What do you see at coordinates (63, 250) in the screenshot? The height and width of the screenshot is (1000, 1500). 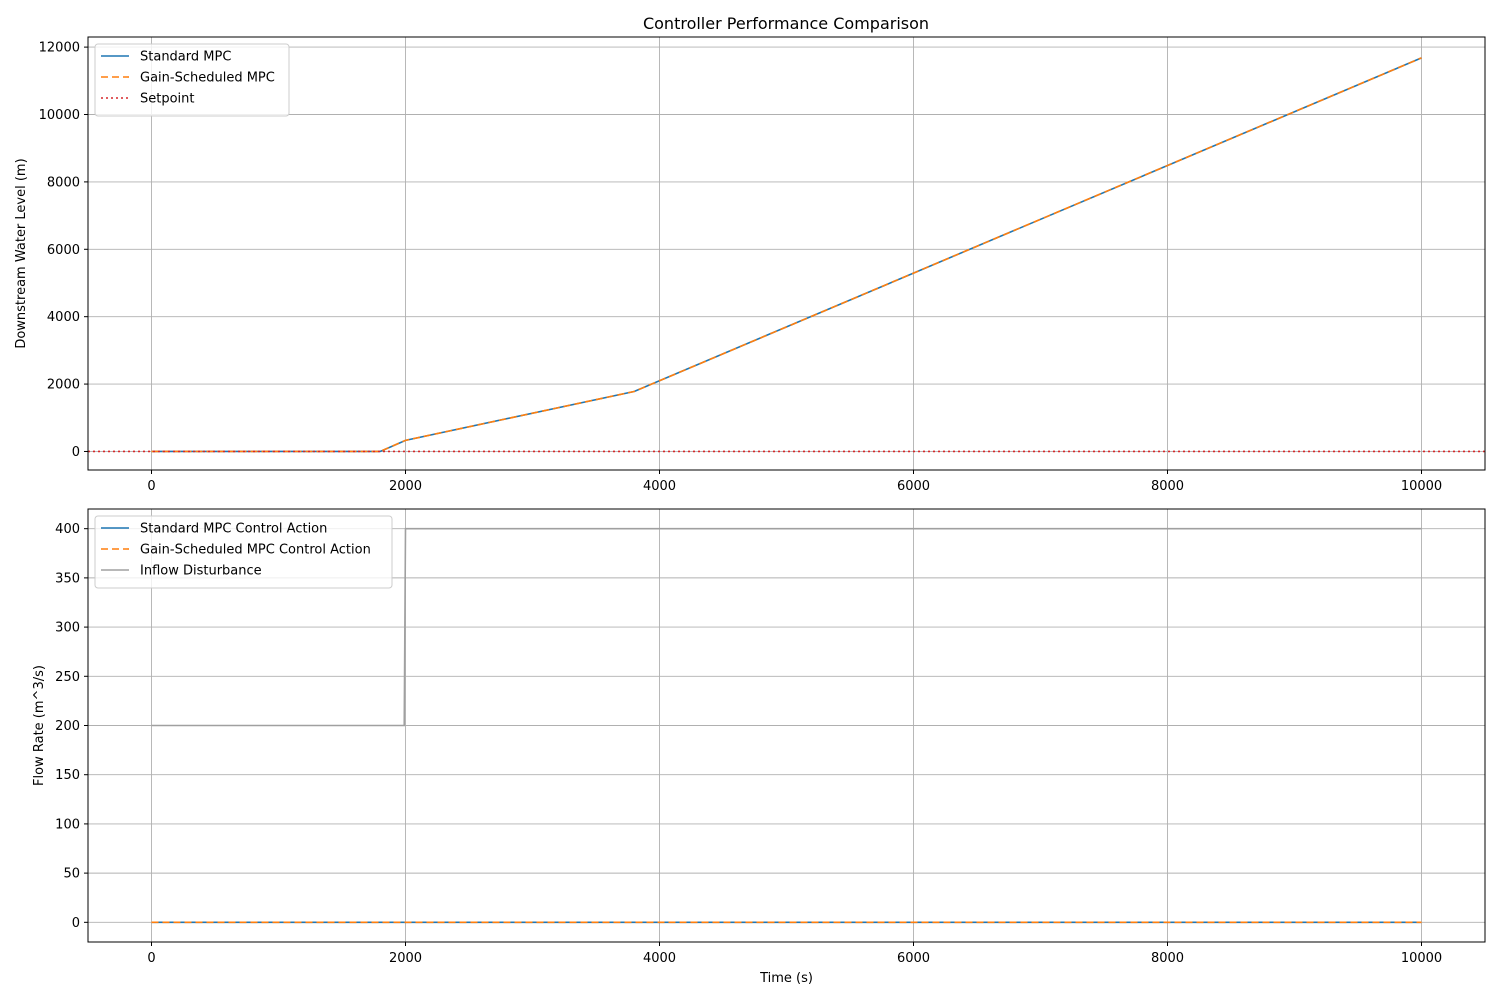 I see `y-tick-label: 6000` at bounding box center [63, 250].